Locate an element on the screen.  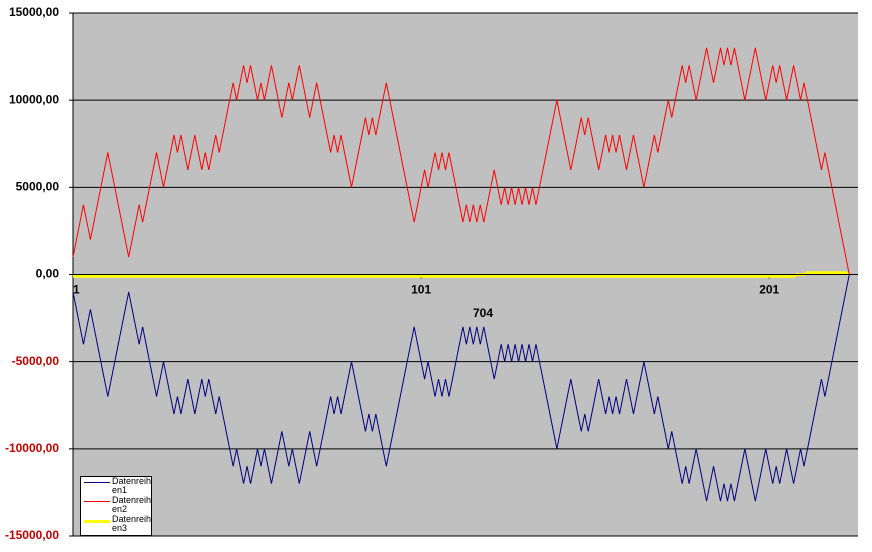
legend-entry: Datenreihen1 is located at coordinates (116, 486).